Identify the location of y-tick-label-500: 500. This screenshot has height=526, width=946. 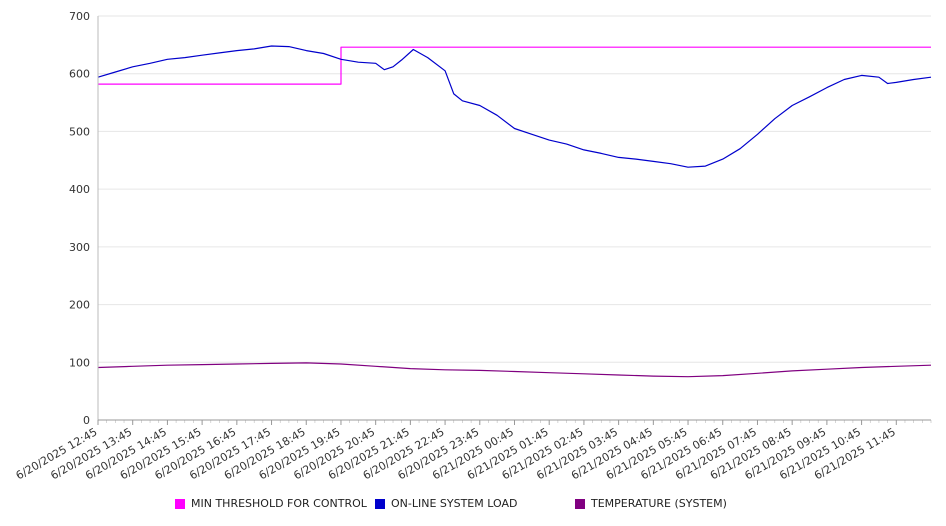
(79, 131).